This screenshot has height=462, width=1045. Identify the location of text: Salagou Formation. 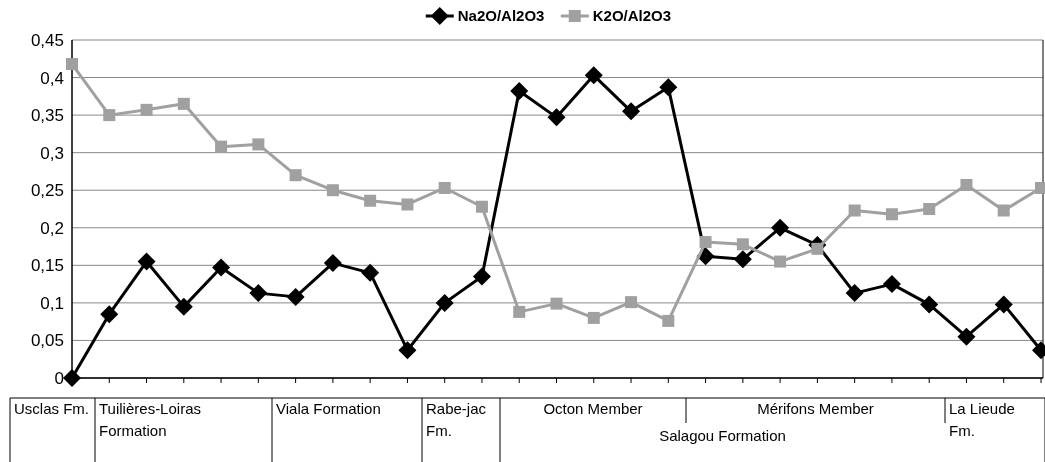
(722, 435).